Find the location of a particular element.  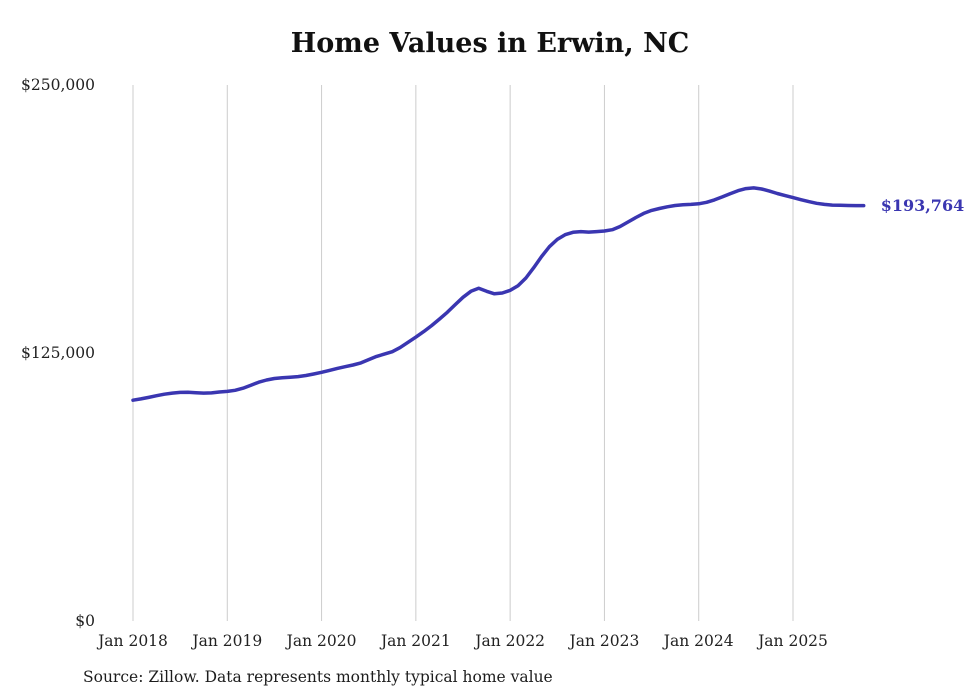

x-tick-label: Jan 2025 is located at coordinates (792, 641).